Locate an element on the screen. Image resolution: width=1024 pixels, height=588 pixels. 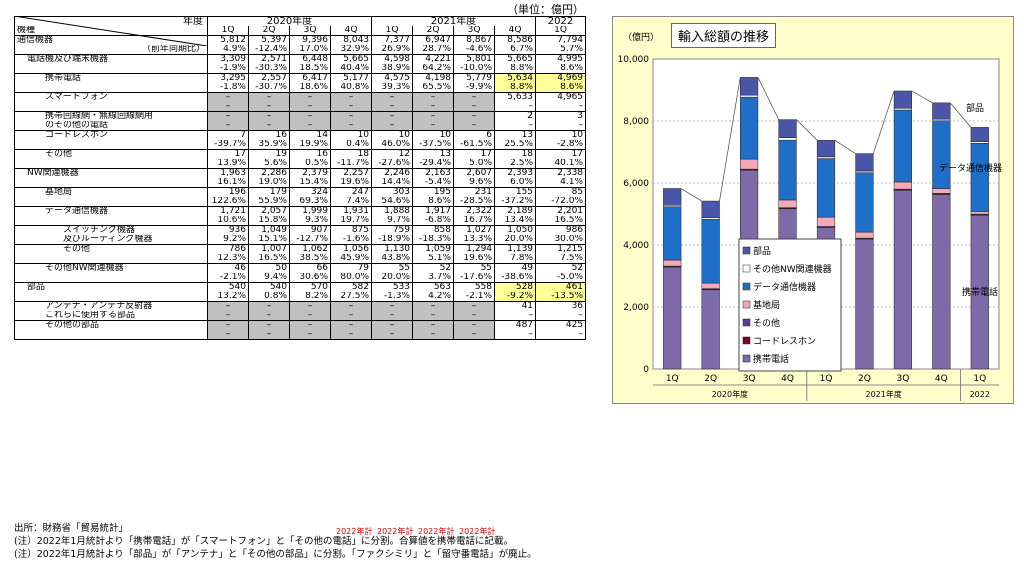
table-cell: -6.8% is located at coordinates (433, 221).